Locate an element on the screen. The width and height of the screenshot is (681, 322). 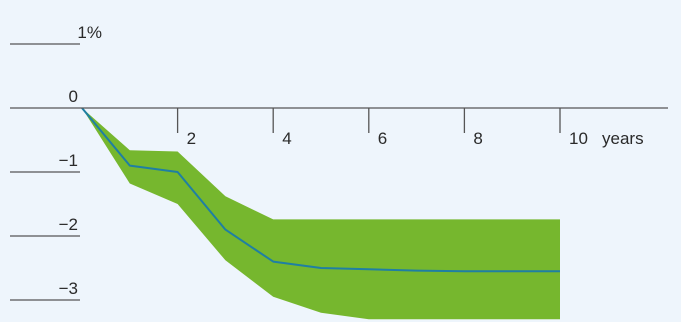
y-tick-label-1: 1% is located at coordinates (89, 32).